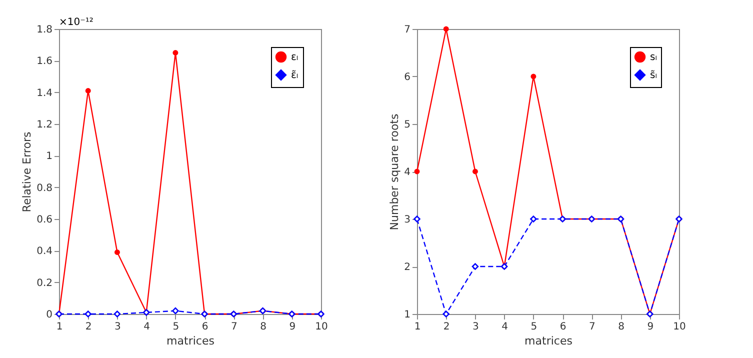 The image size is (753, 358). Describe the element at coordinates (76, 22) in the screenshot. I see `text: ×10⁻¹²` at that location.